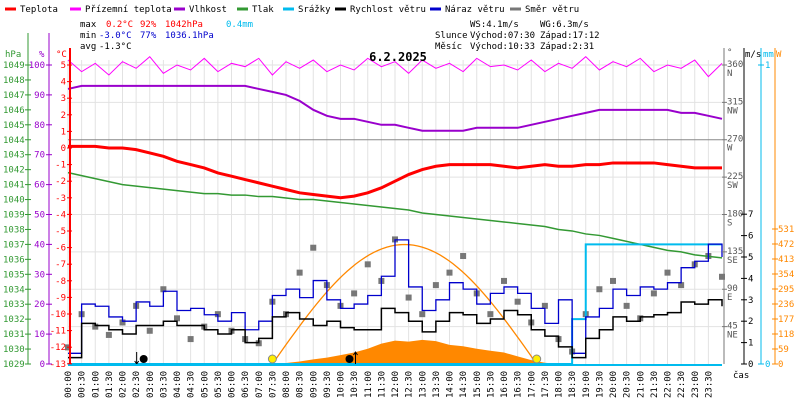 The image size is (800, 400). What do you see at coordinates (88, 36) in the screenshot?
I see `stats-min-label: min` at bounding box center [88, 36].